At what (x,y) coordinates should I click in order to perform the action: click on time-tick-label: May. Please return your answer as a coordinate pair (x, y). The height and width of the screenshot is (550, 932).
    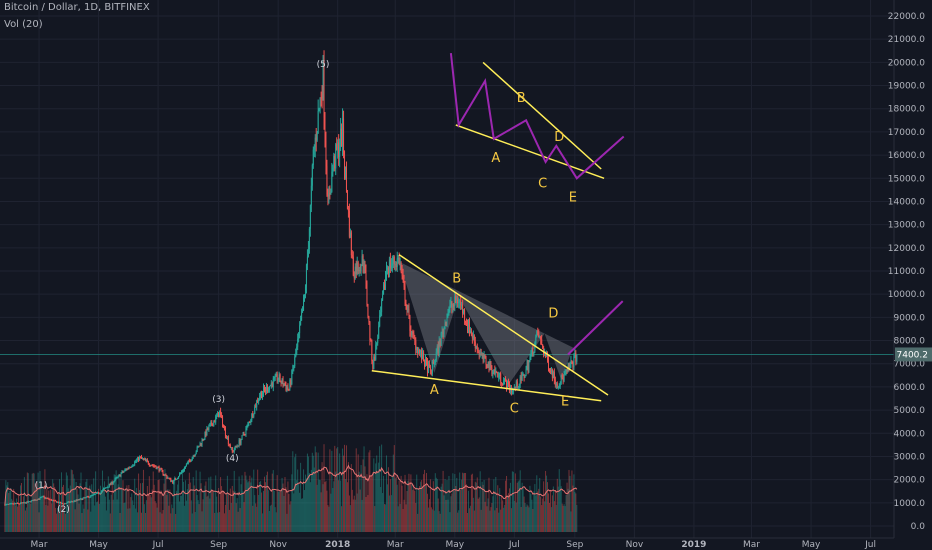
    Looking at the image, I should click on (455, 545).